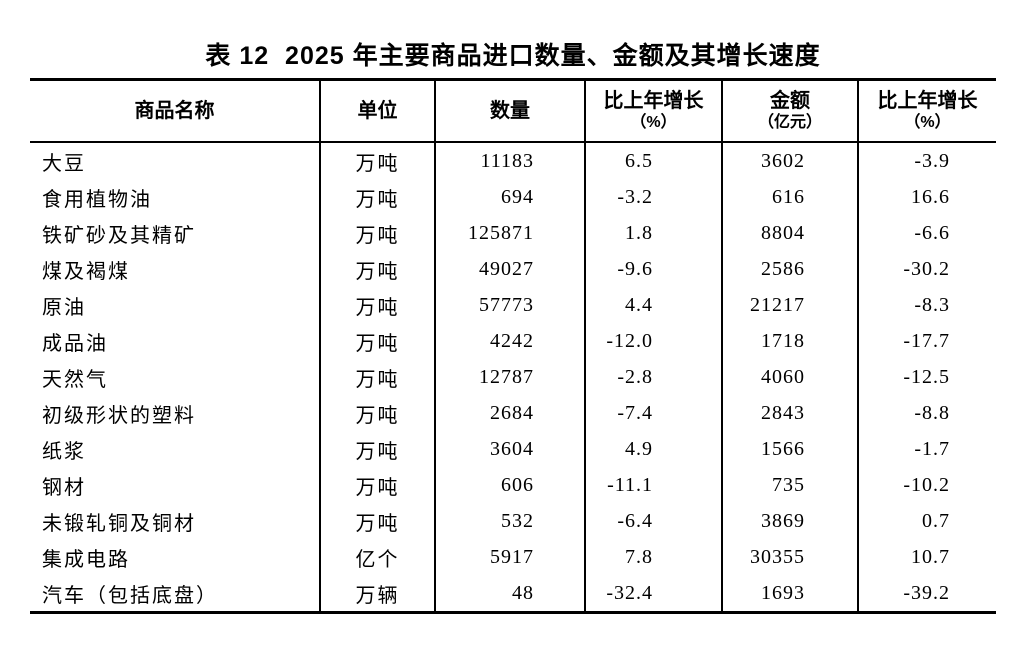 This screenshot has width=1024, height=659. Describe the element at coordinates (64, 451) in the screenshot. I see `cell-commodity-name: 纸浆` at that location.